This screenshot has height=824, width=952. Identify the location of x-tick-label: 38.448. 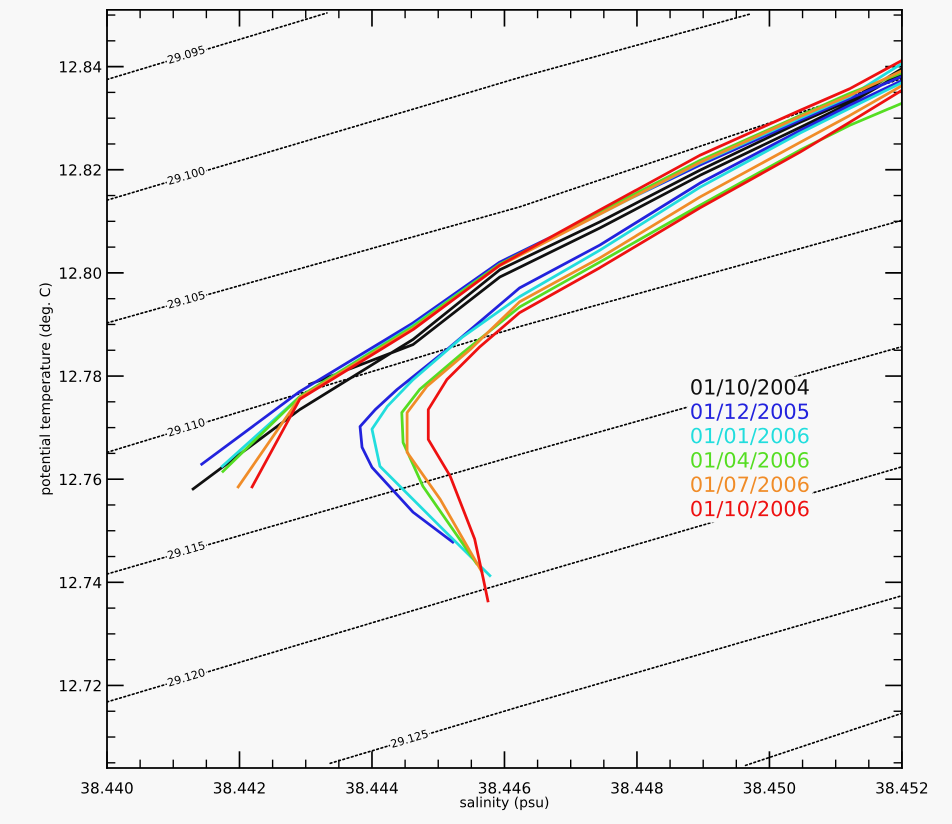
(637, 788).